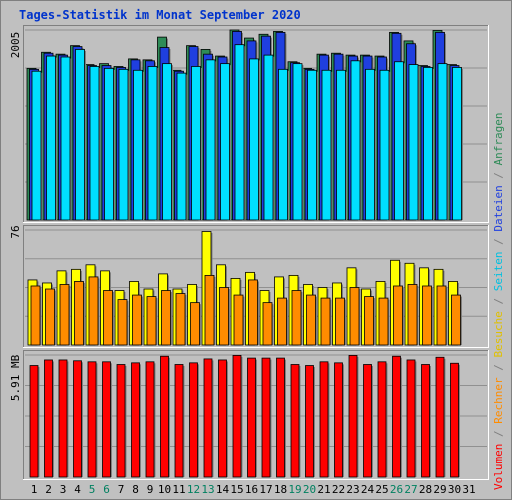 The image size is (512, 500). What do you see at coordinates (352, 489) in the screenshot?
I see `x-tick-label-23: 23` at bounding box center [352, 489].